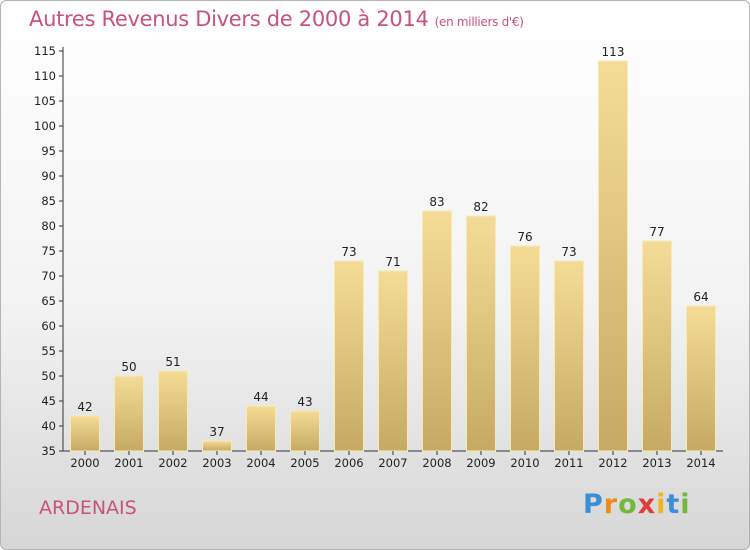 The image size is (750, 550). Describe the element at coordinates (45, 126) in the screenshot. I see `y-tick-label: 100` at that location.